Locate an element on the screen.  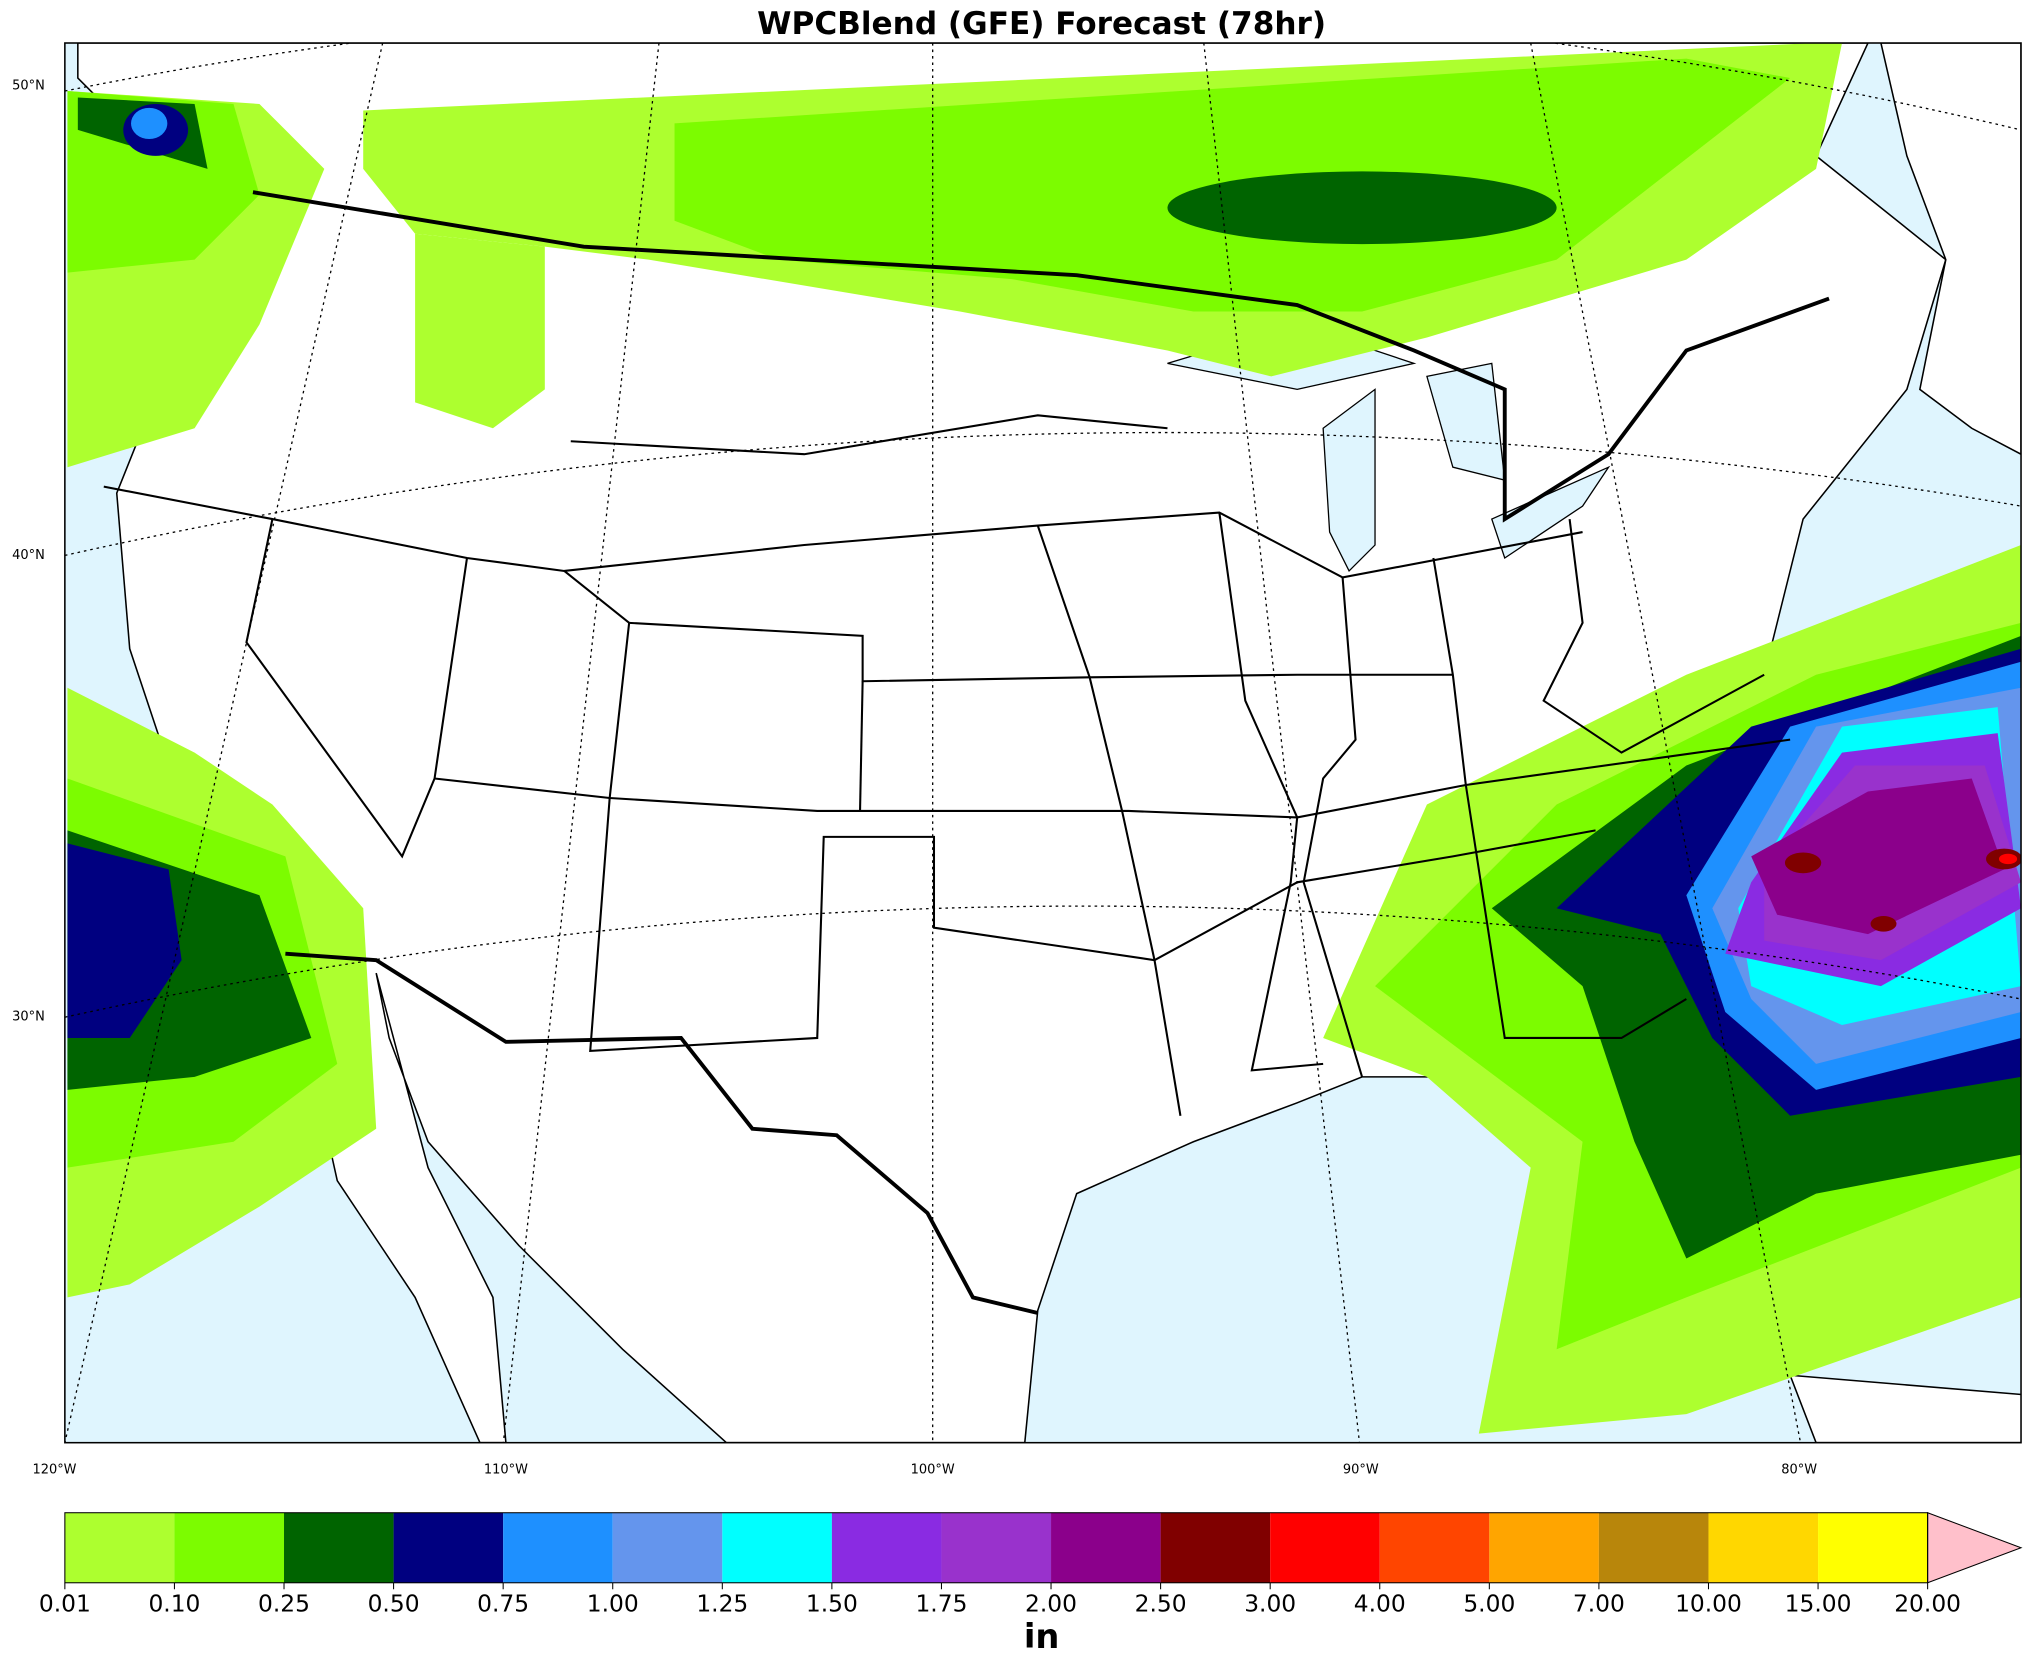
colorbar-tick-label: 0.25 is located at coordinates (284, 1603).